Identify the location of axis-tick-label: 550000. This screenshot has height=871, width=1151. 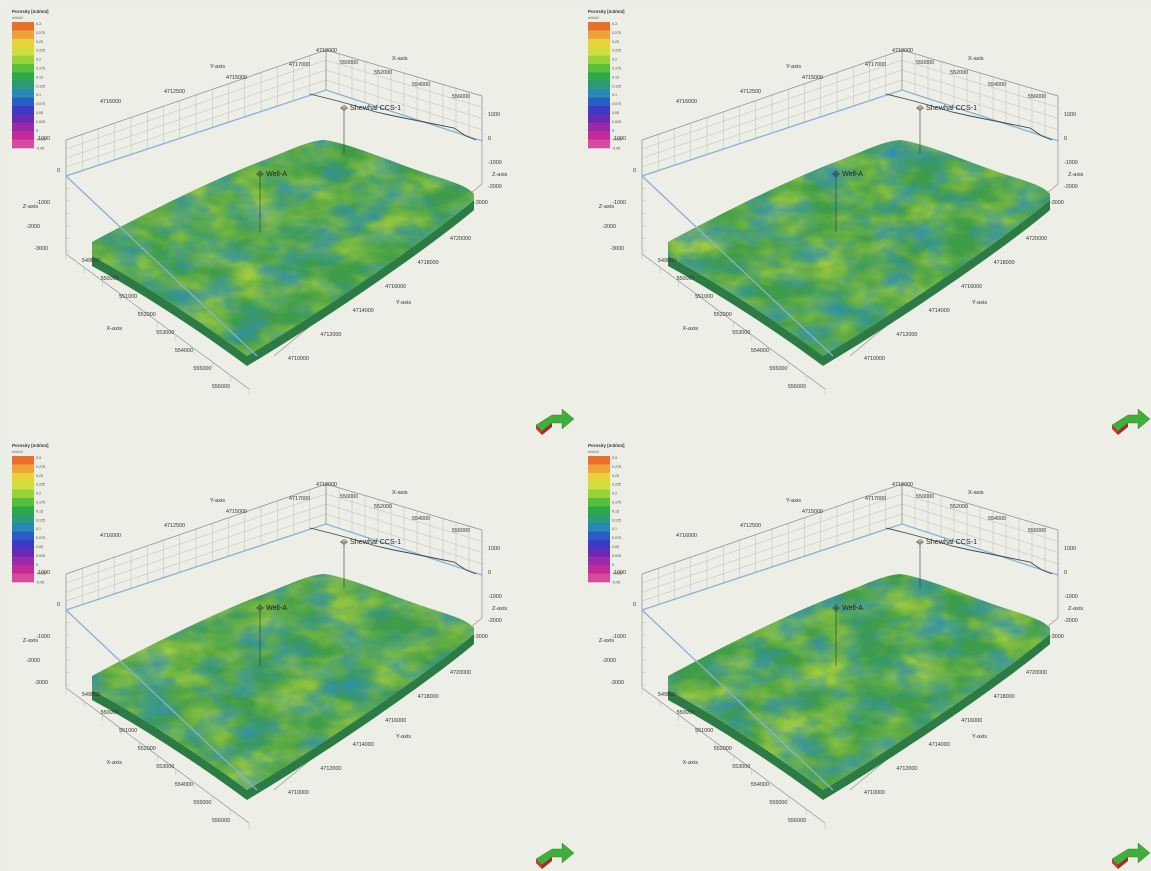
(686, 279).